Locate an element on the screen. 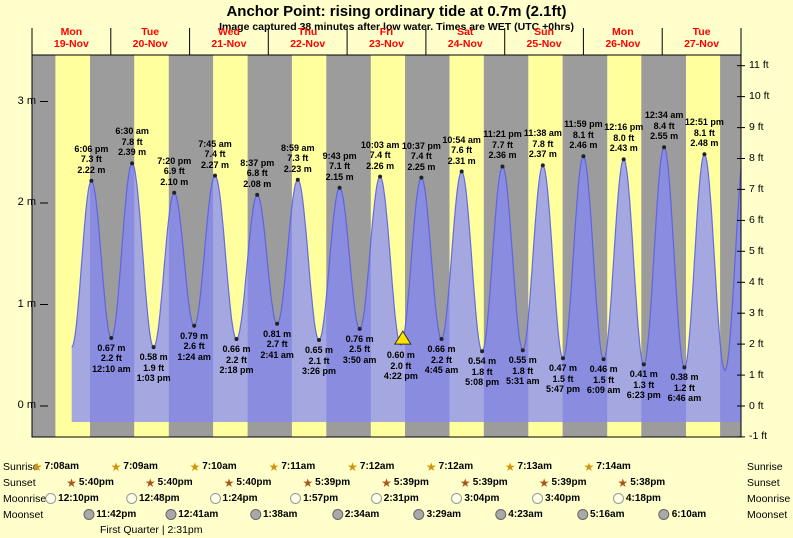 The image size is (793, 538). sunrise-event: ★ 7:10am is located at coordinates (212, 466).